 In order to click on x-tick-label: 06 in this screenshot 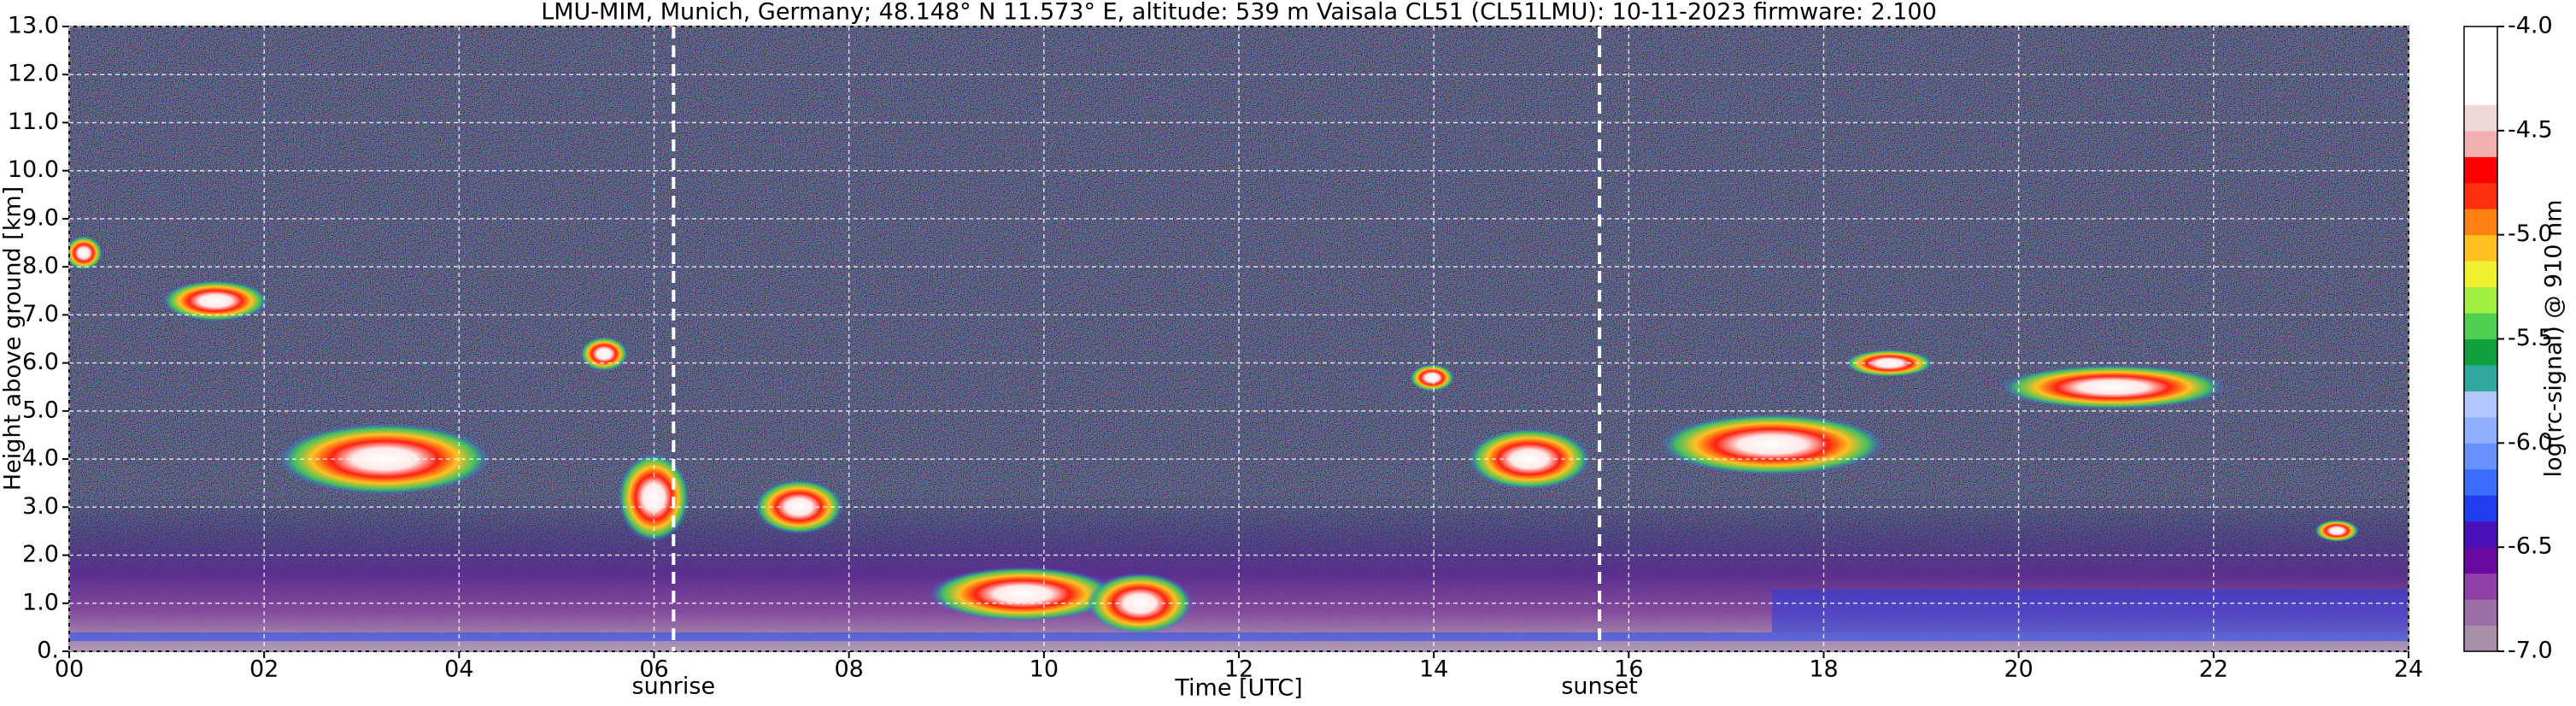, I will do `click(653, 669)`.